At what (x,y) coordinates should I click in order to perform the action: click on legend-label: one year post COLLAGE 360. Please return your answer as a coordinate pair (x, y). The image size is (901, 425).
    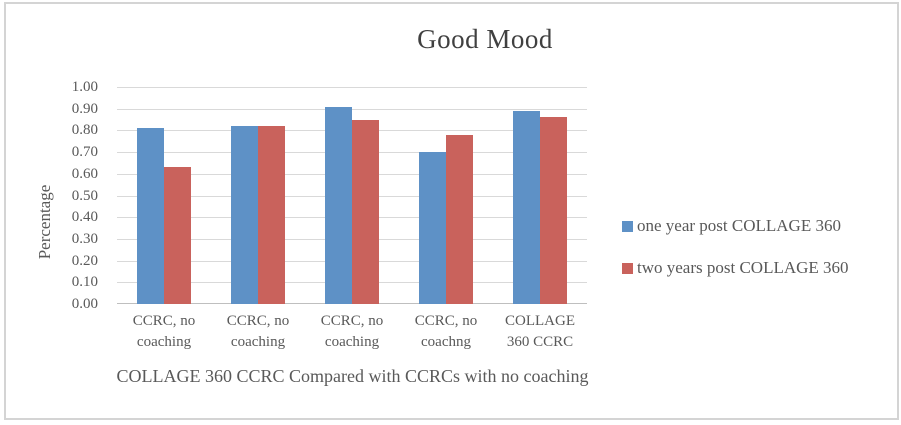
    Looking at the image, I should click on (739, 225).